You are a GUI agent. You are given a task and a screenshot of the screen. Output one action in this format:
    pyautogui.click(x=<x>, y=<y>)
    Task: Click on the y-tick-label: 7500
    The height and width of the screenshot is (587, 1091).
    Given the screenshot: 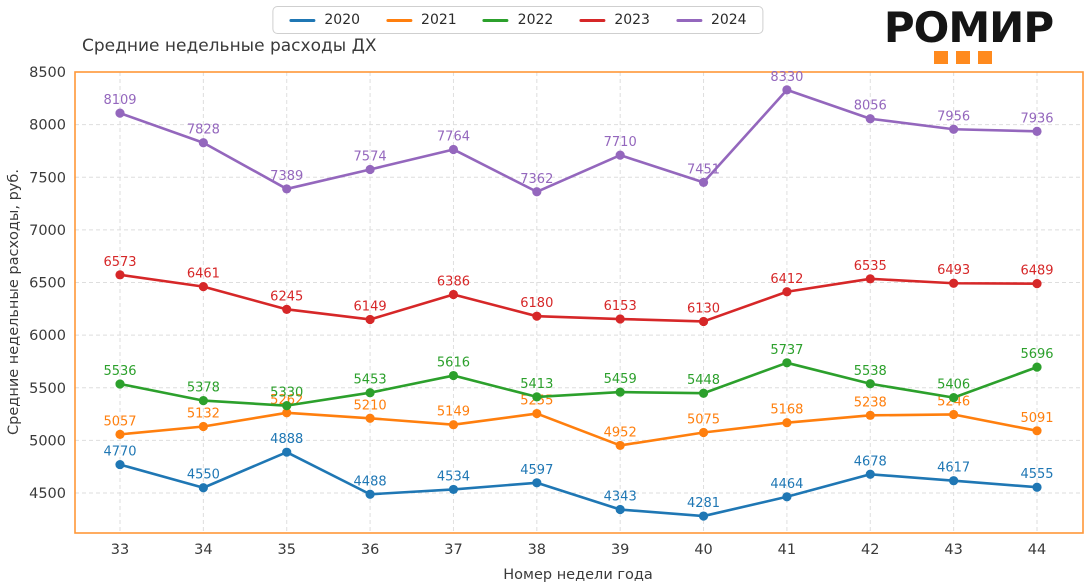 What is the action you would take?
    pyautogui.click(x=47, y=178)
    